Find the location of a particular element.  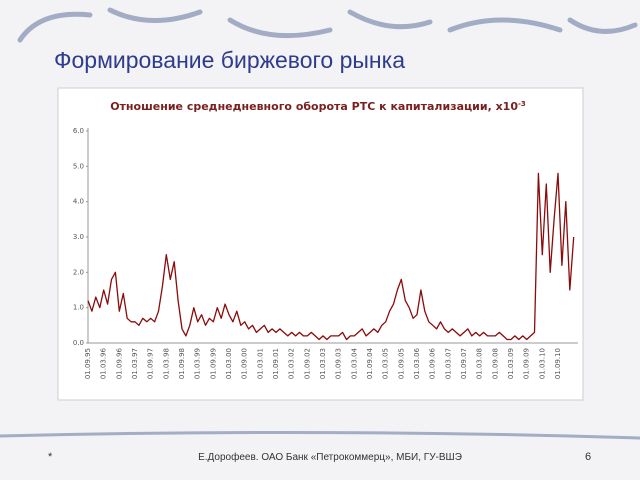

x-tick-label: 01.03.03 is located at coordinates (323, 363).